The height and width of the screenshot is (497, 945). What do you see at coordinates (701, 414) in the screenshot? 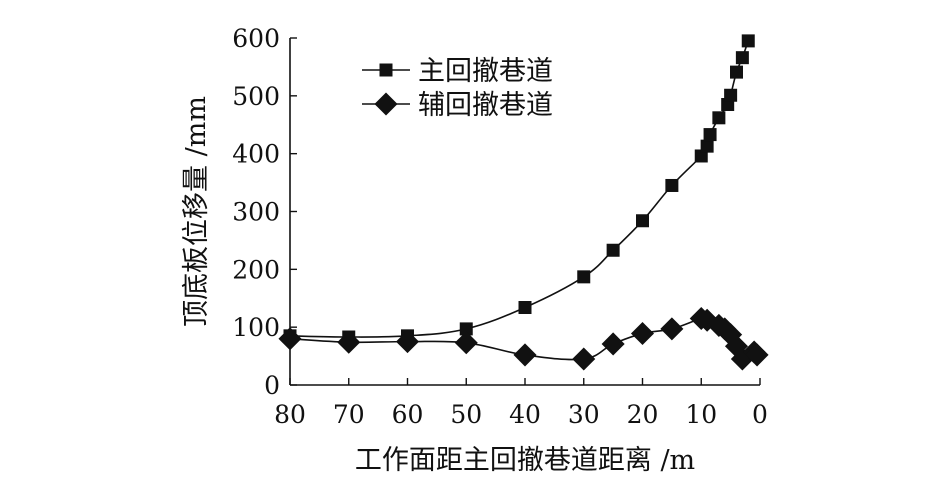
I see `x-tick-label: 10` at bounding box center [701, 414].